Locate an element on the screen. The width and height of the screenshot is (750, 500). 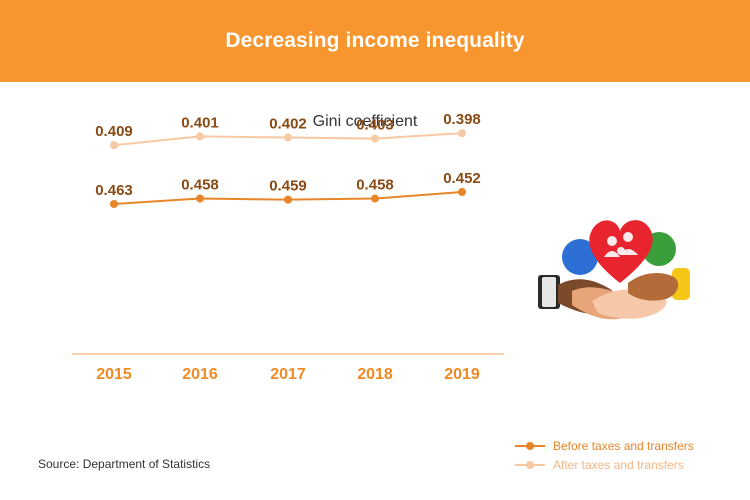
data-label: 0.402 is located at coordinates (288, 124).